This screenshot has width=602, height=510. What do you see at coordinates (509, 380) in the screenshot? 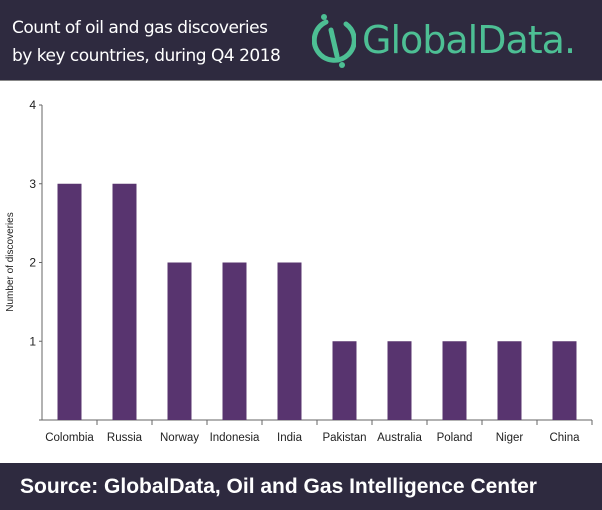
I see `bar-niger` at bounding box center [509, 380].